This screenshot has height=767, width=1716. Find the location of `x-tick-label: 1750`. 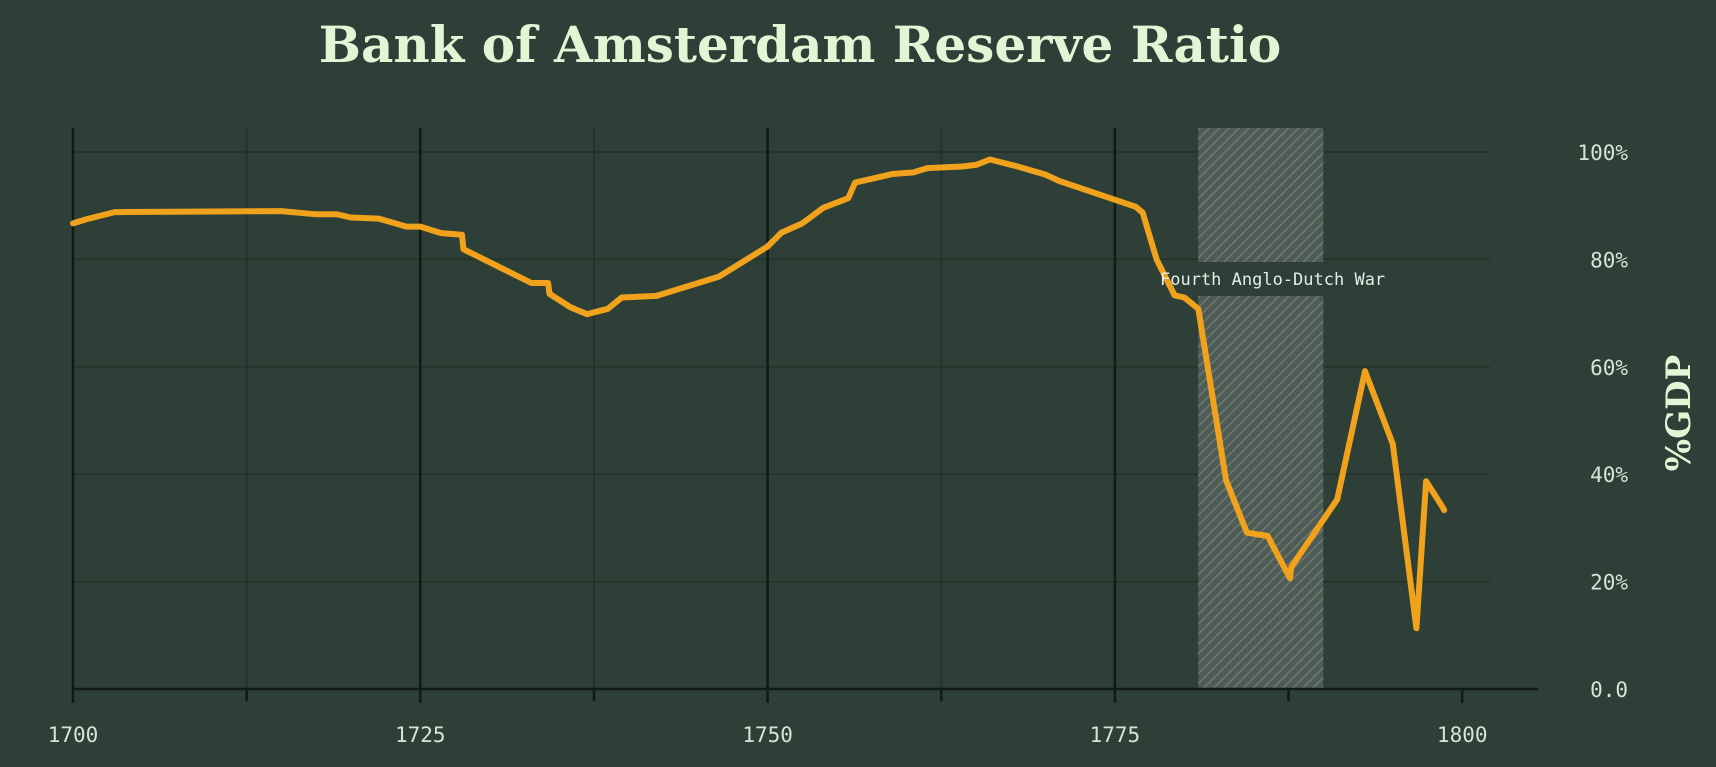

x-tick-label: 1750 is located at coordinates (767, 735).